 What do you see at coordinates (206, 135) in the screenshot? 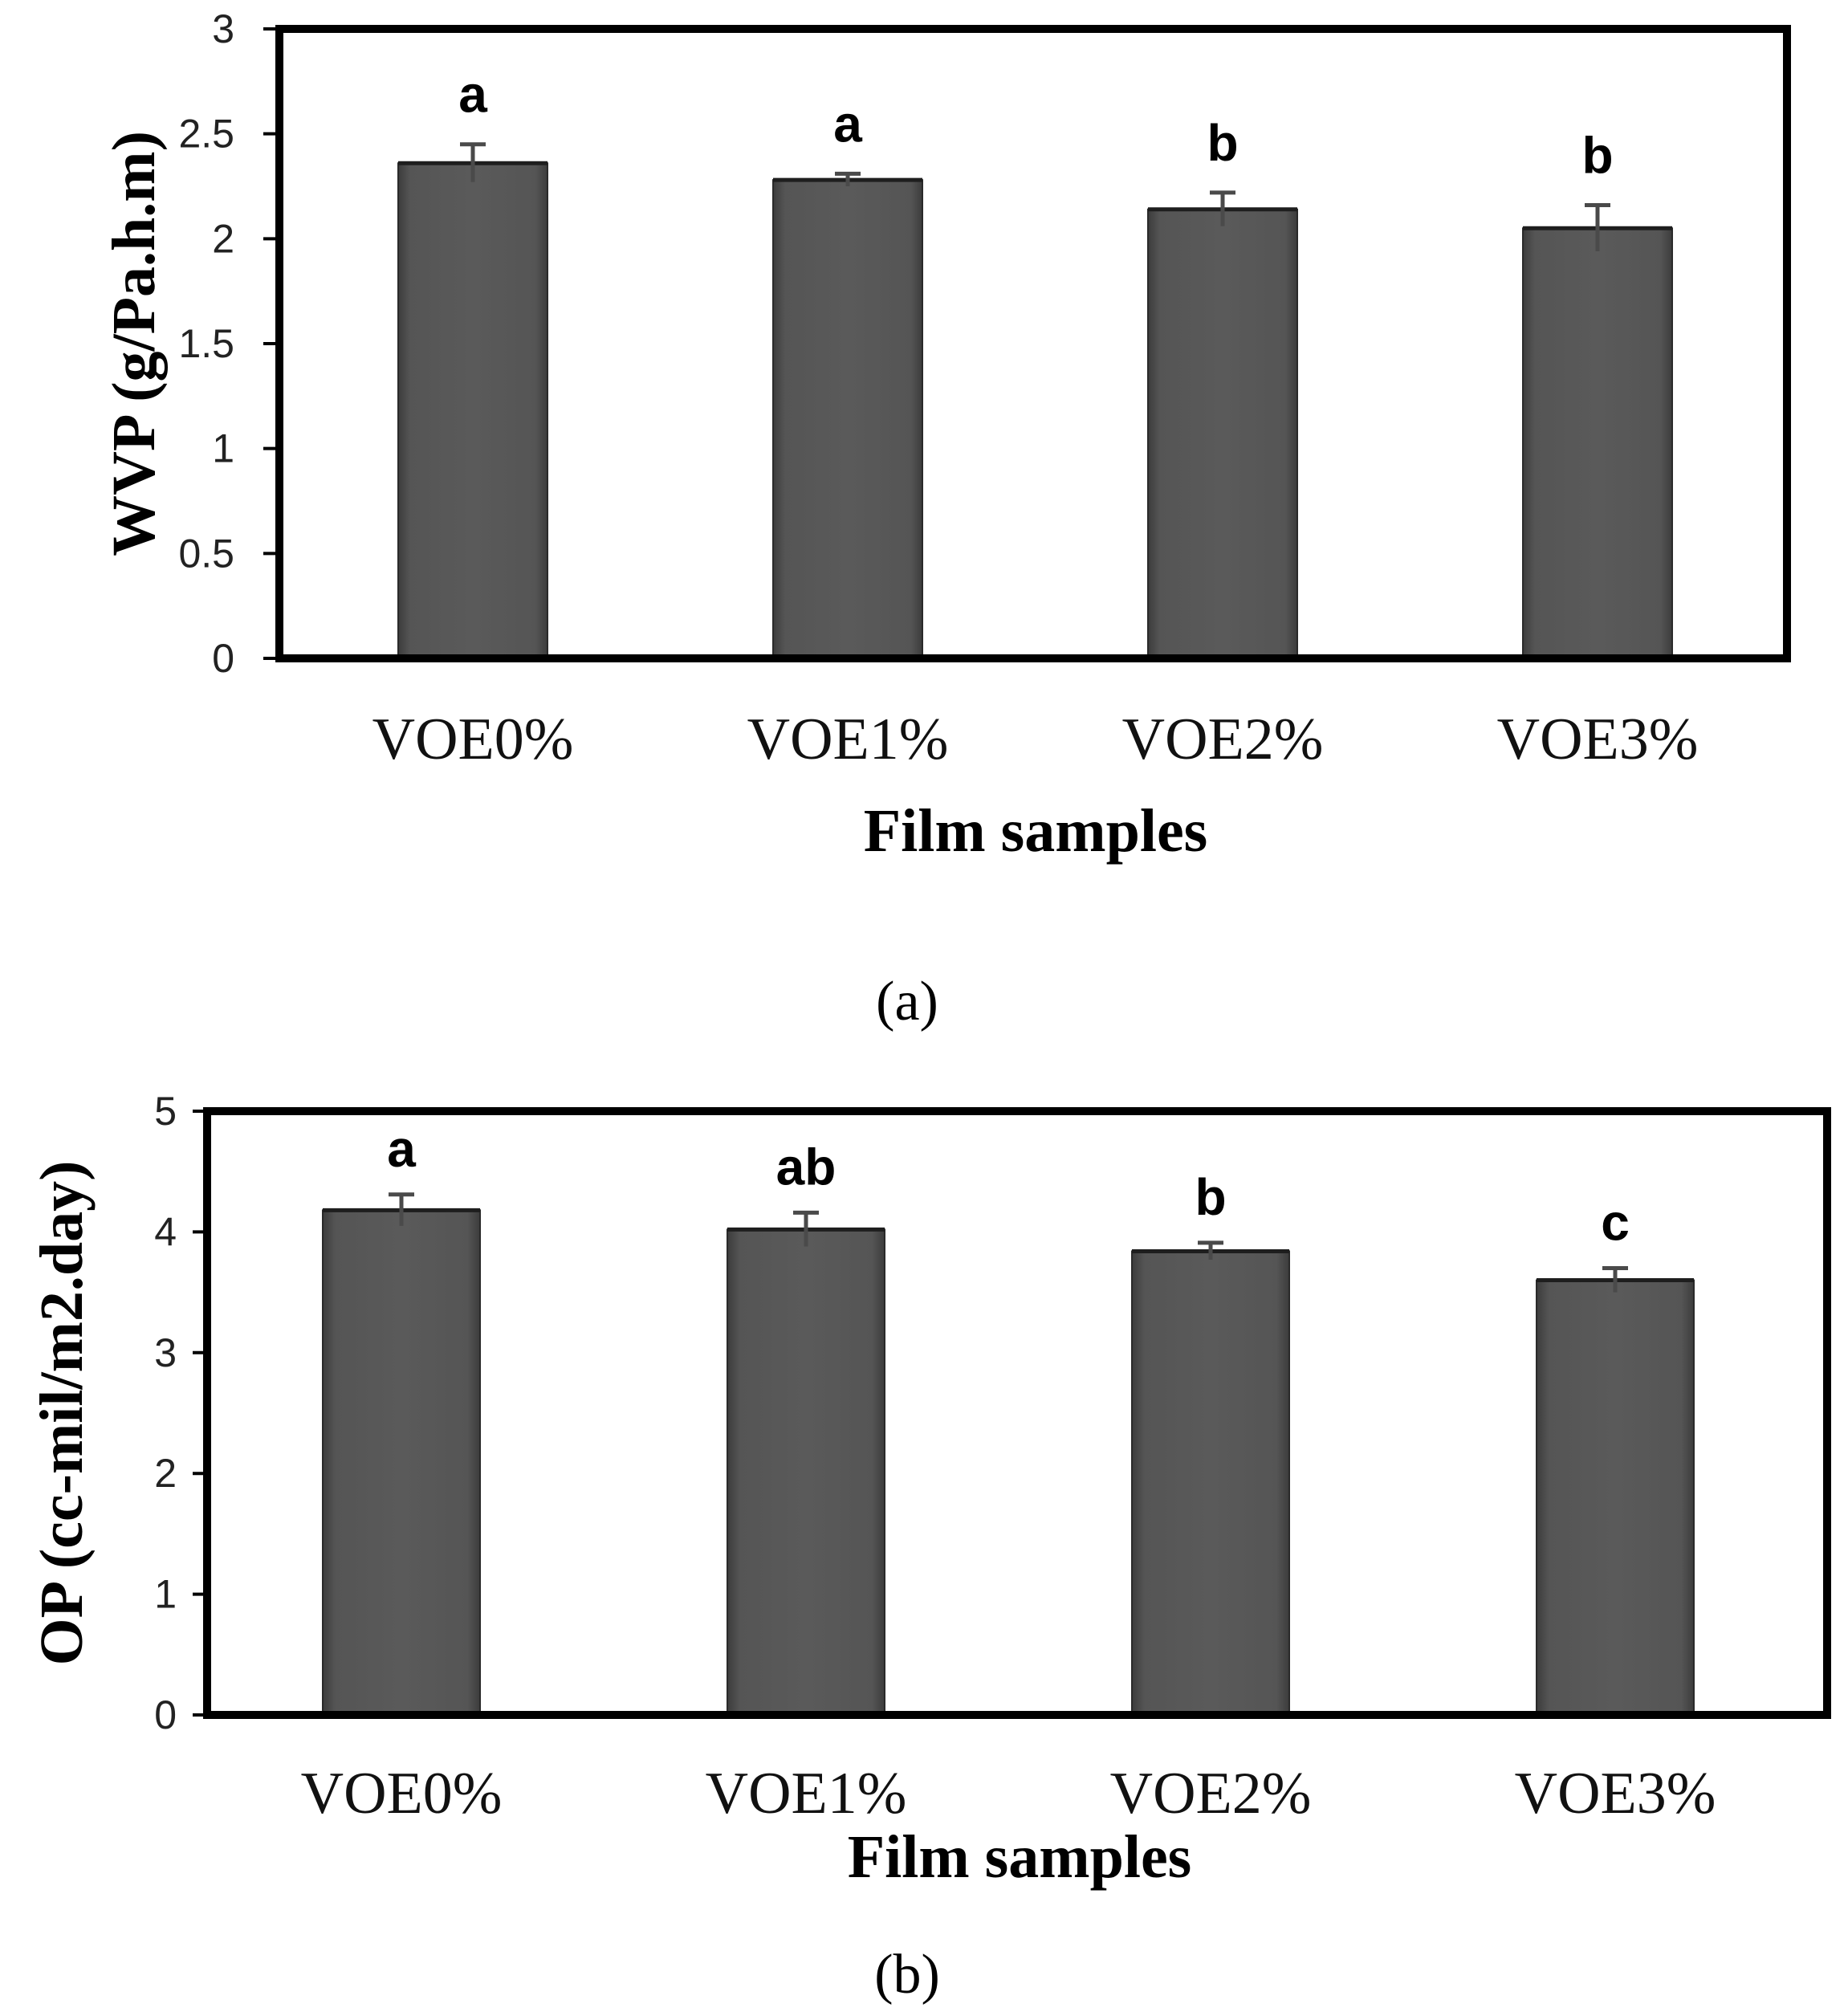
I see `y-tick-label: 2.5` at bounding box center [206, 135].